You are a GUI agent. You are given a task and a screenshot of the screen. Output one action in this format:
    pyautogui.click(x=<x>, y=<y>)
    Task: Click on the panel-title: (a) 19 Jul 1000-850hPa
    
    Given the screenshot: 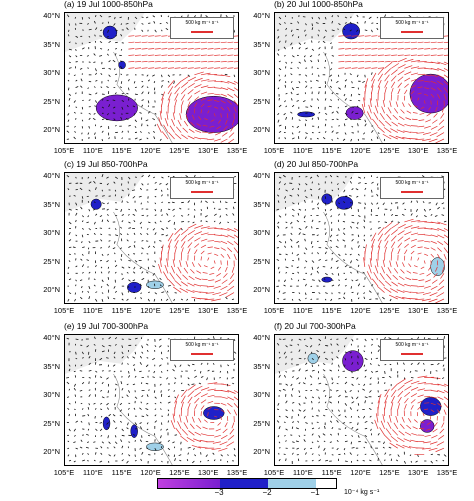 What is the action you would take?
    pyautogui.click(x=108, y=4)
    